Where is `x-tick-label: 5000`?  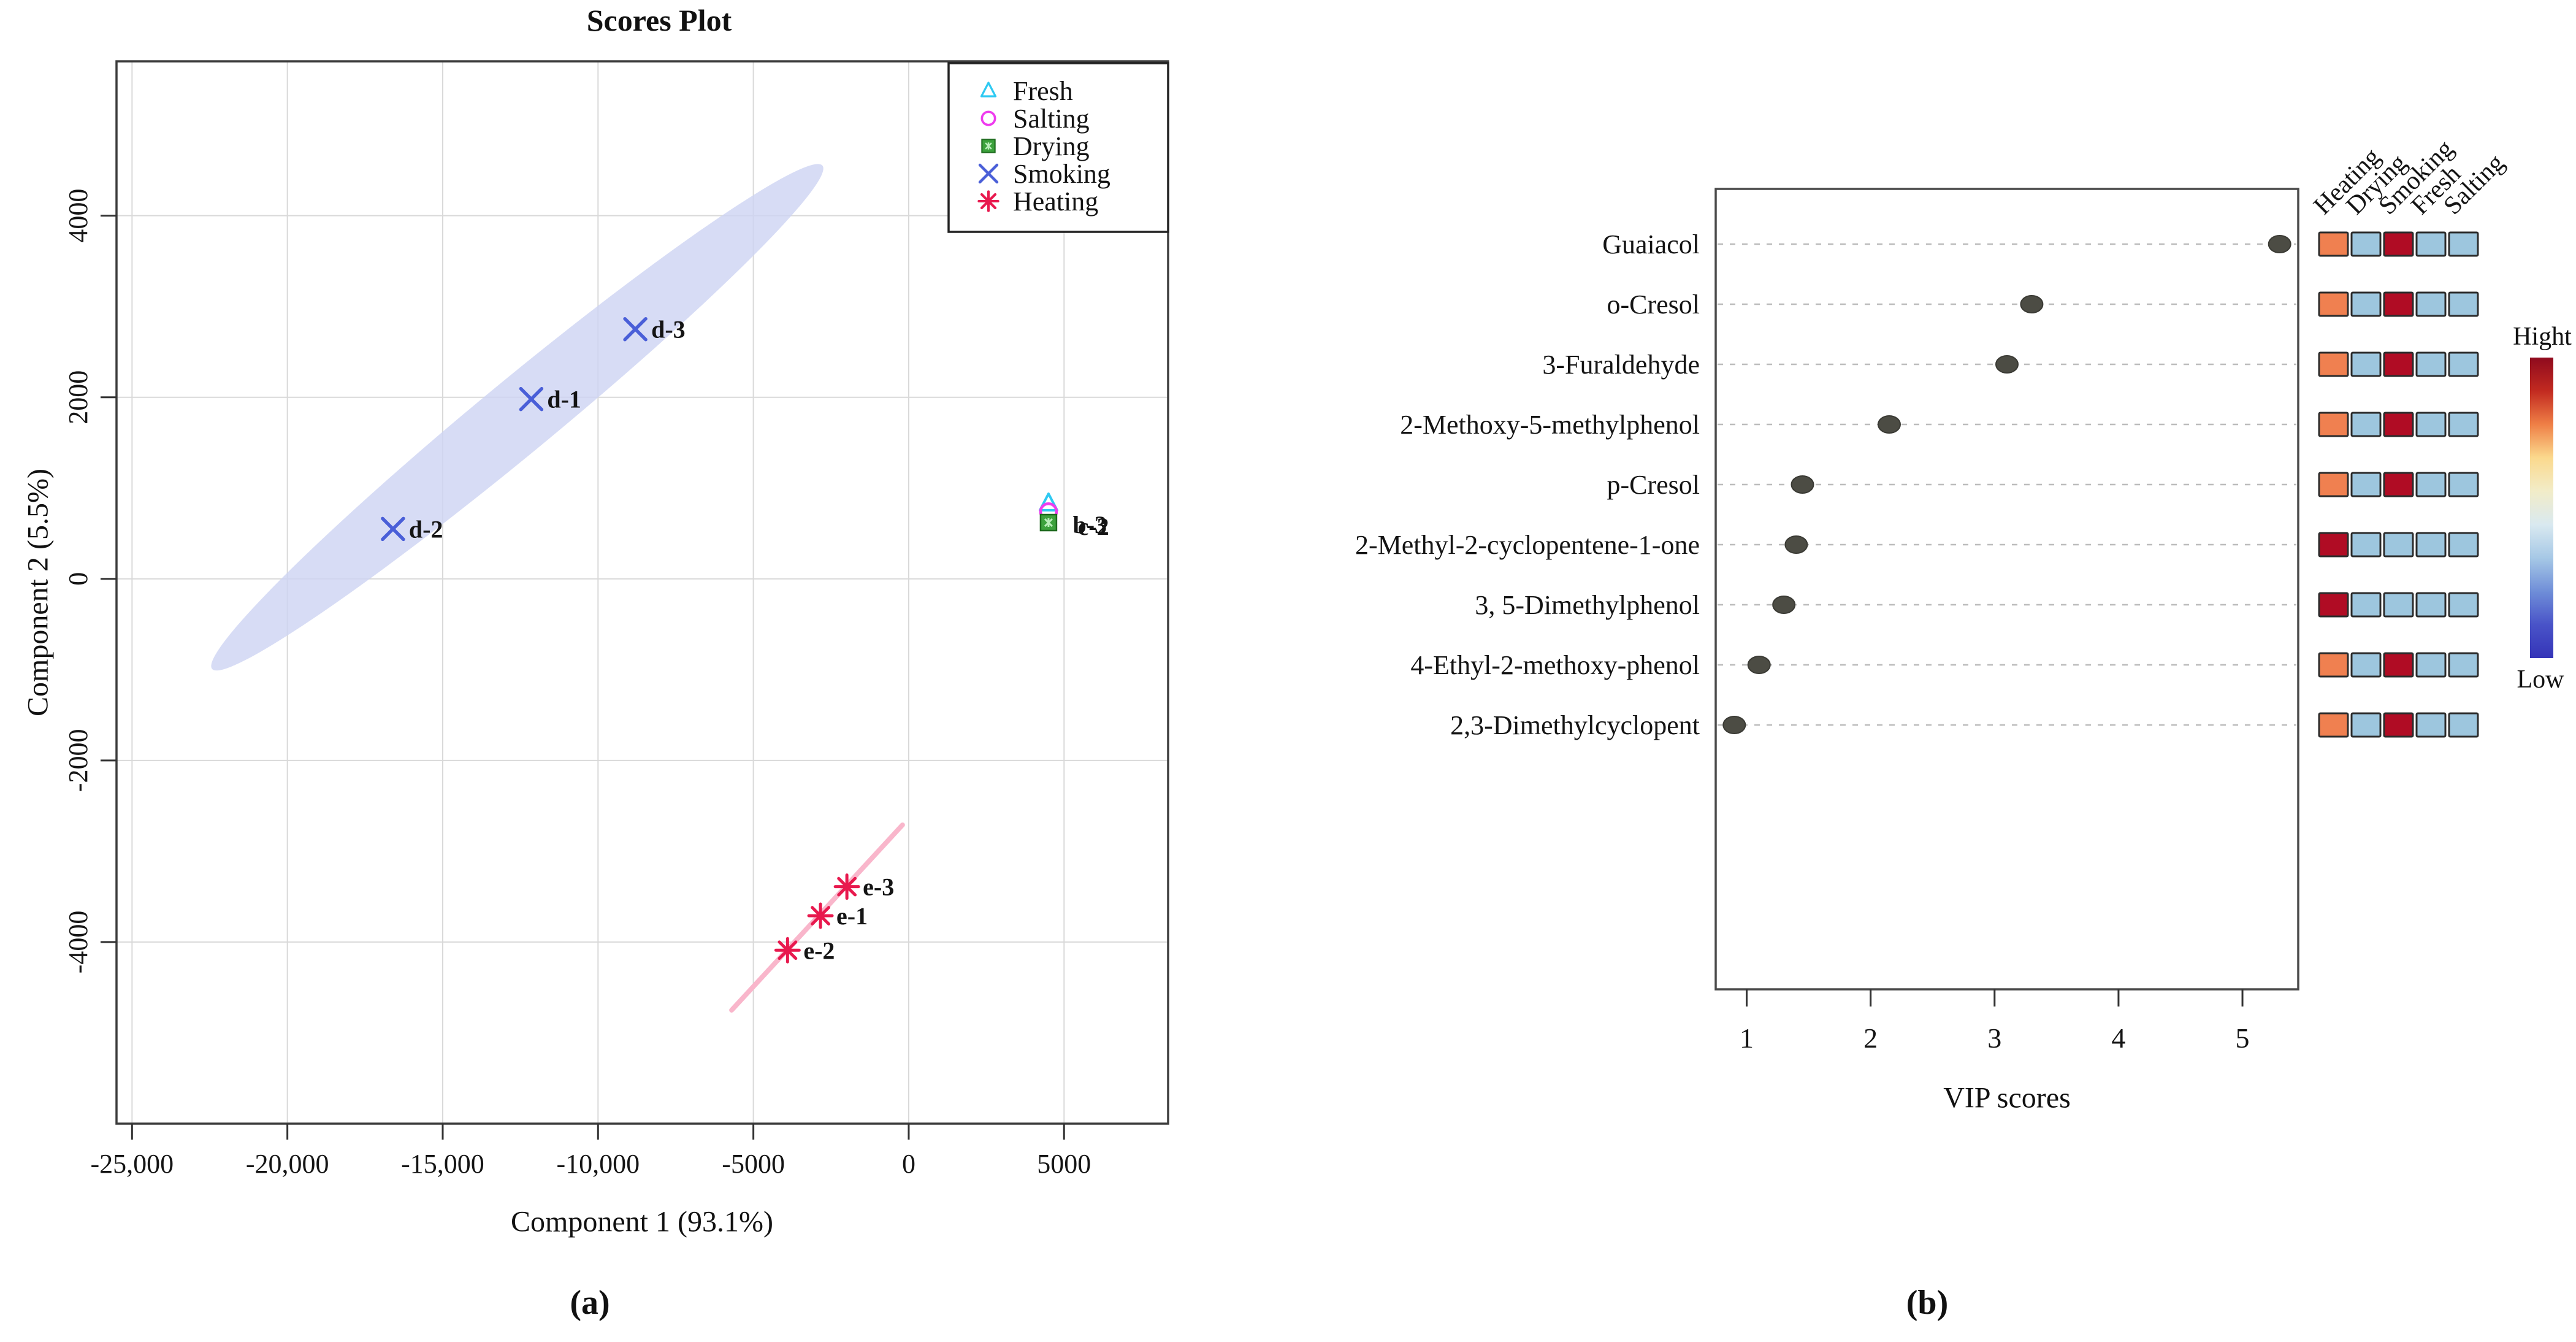
x-tick-label: 5000 is located at coordinates (1064, 1164).